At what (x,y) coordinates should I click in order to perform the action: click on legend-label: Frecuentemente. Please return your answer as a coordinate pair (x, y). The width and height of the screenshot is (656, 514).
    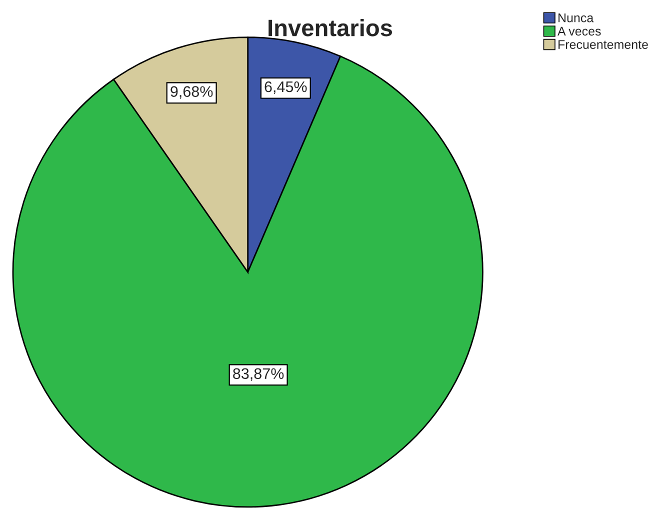
    Looking at the image, I should click on (603, 44).